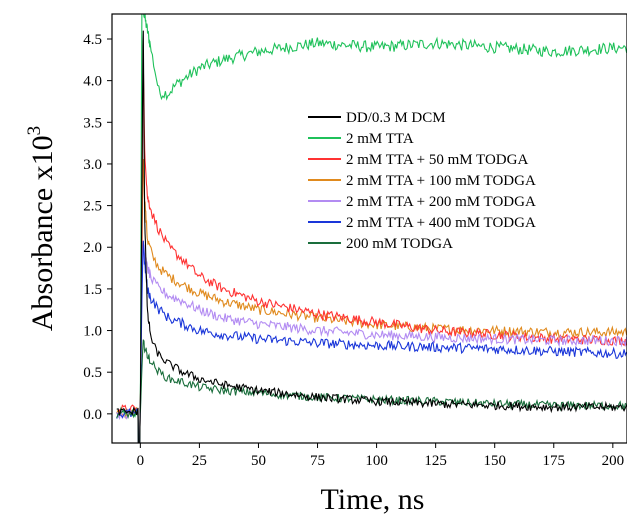 This screenshot has height=521, width=627. Describe the element at coordinates (373, 499) in the screenshot. I see `x-axis-label: Time, ns` at that location.